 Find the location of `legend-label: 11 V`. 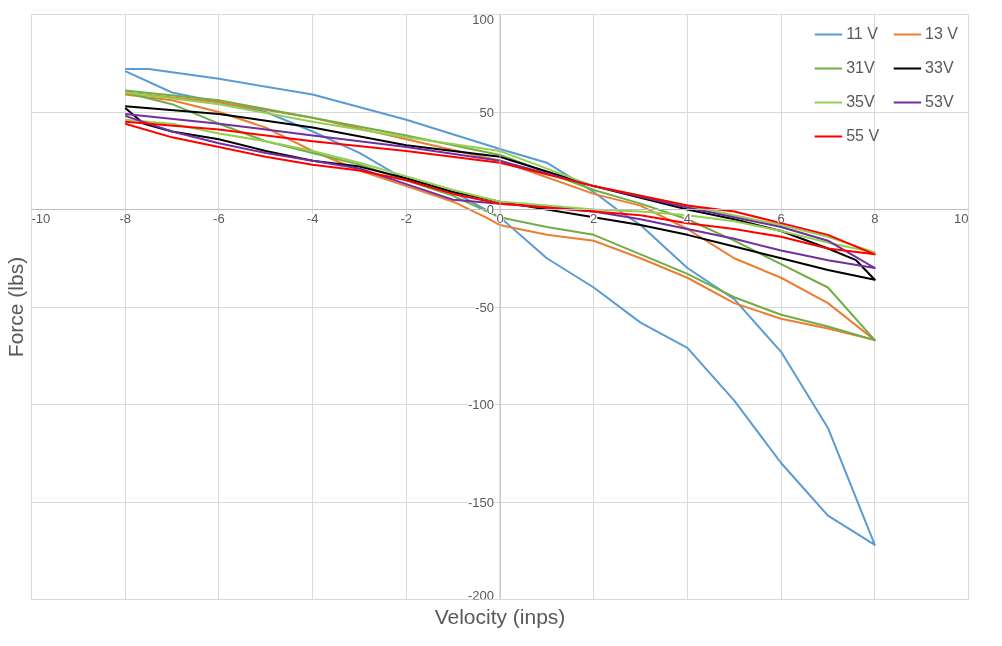

legend-label: 11 V is located at coordinates (862, 34).